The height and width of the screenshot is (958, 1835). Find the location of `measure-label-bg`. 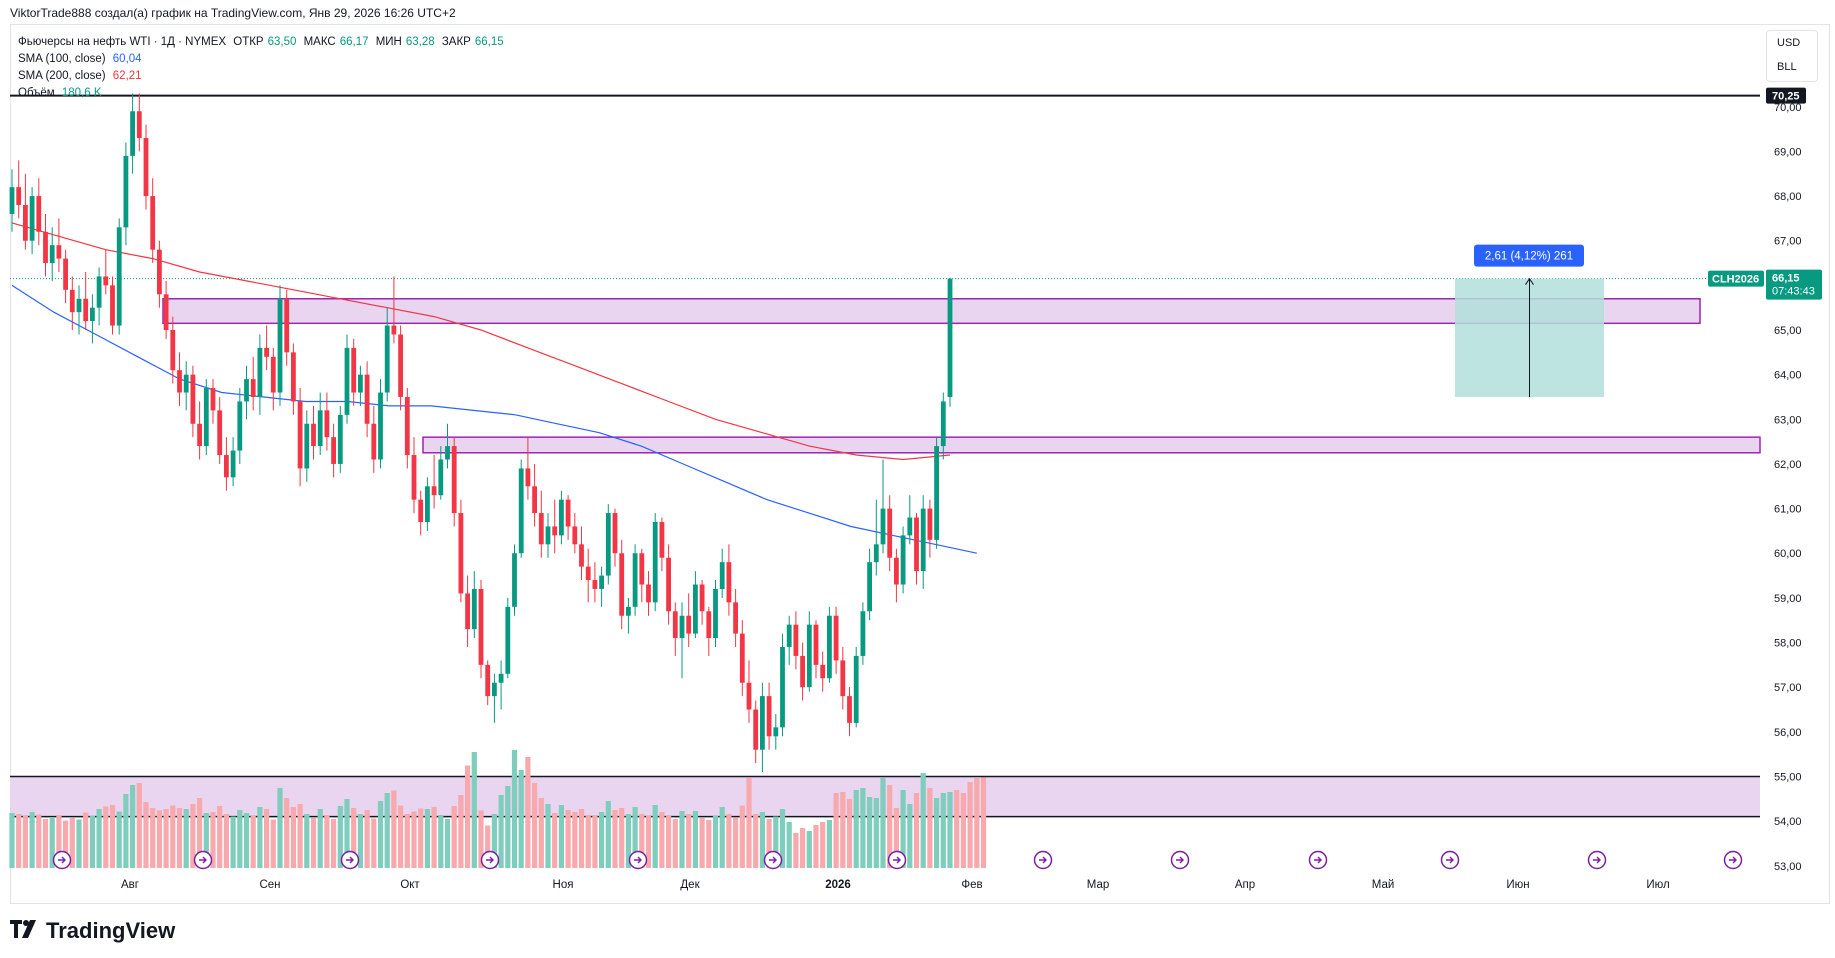

measure-label-bg is located at coordinates (1529, 255).